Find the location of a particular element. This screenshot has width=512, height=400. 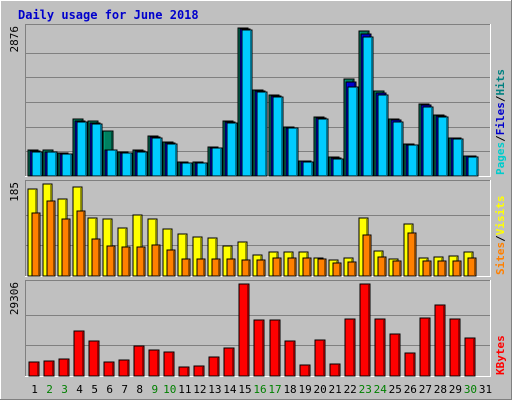

legend-visits-sites: Sites/Visits is located at coordinates (500, 236).